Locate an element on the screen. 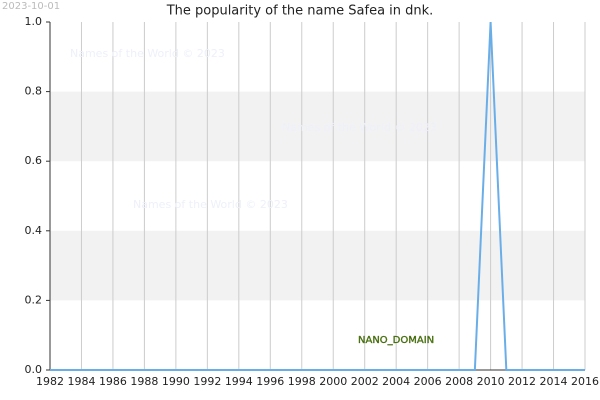 The height and width of the screenshot is (400, 600). chart-title: The popularity of the name Safea in dnk. is located at coordinates (300, 11).